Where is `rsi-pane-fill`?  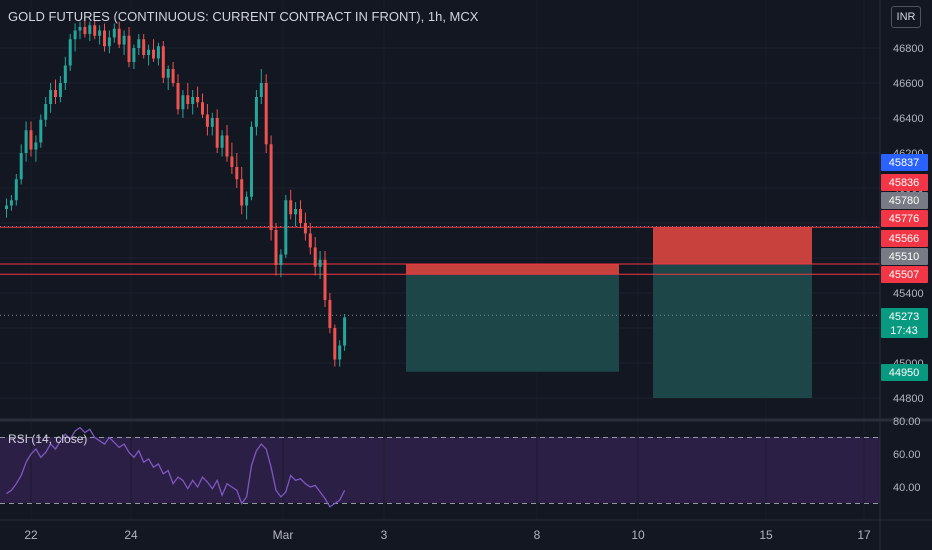
rsi-pane-fill is located at coordinates (440, 470).